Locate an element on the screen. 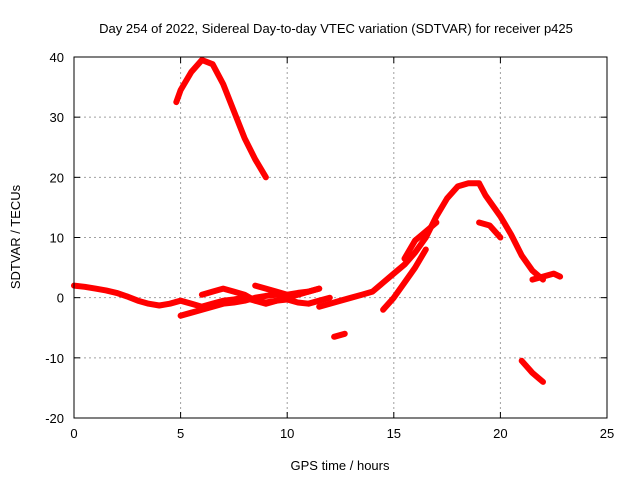 The width and height of the screenshot is (640, 480). y-tick-label: 20 is located at coordinates (57, 177).